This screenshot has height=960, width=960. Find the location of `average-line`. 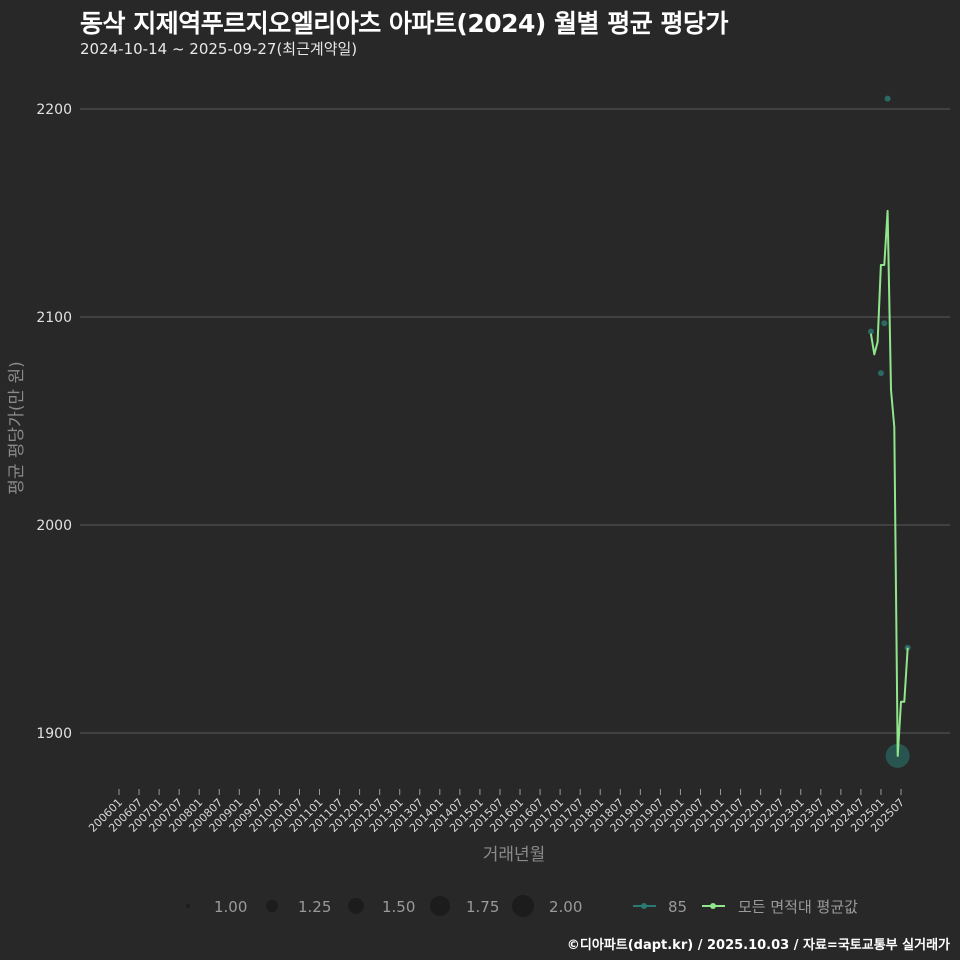

average-line is located at coordinates (889, 483).